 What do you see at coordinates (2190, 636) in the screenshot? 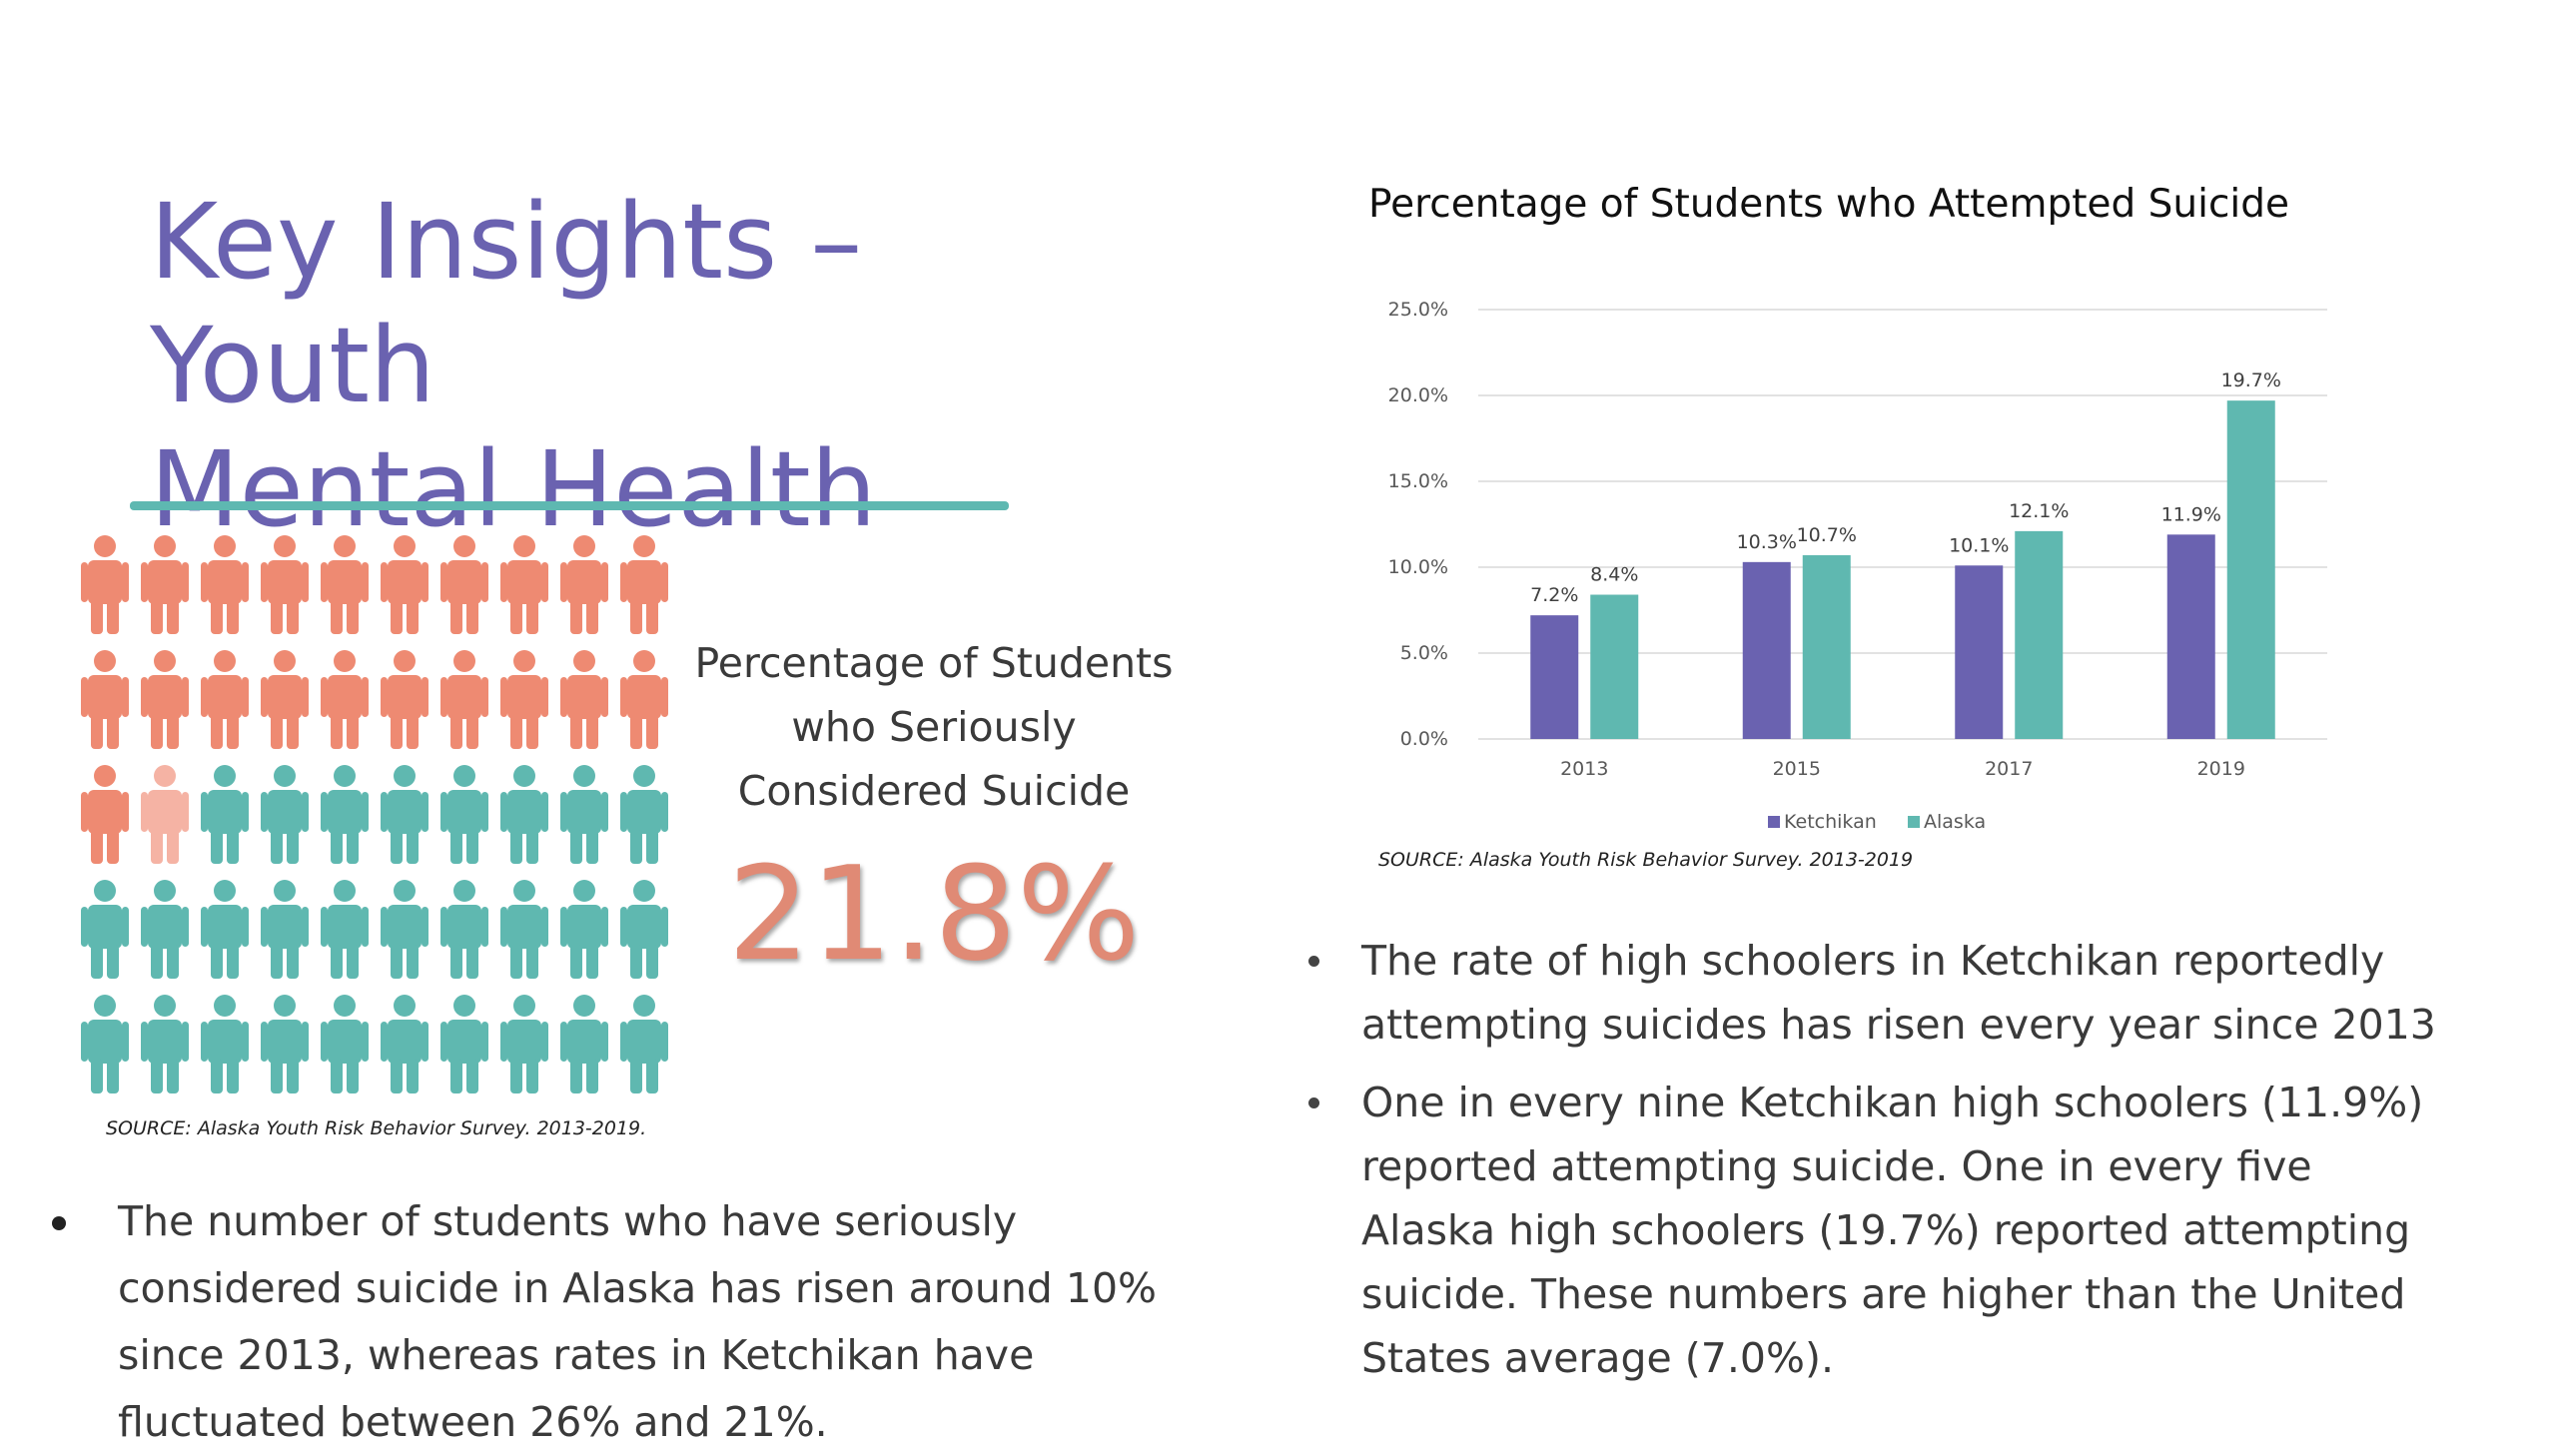
I see `bar-ketchikan-2019` at bounding box center [2190, 636].